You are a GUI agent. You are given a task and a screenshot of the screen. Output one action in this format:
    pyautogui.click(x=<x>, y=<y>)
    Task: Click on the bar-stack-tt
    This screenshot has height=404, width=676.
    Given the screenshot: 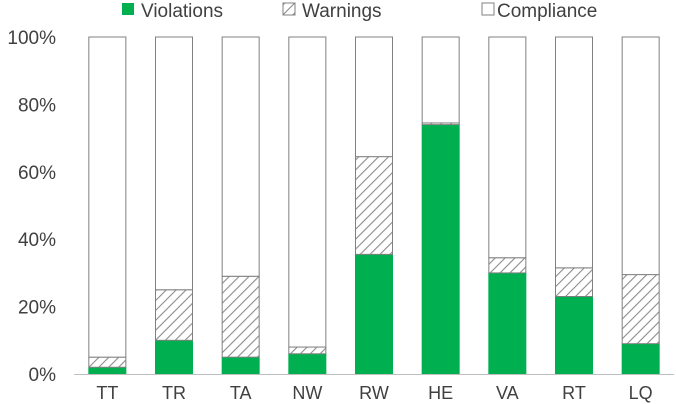 What is the action you would take?
    pyautogui.click(x=107, y=205)
    